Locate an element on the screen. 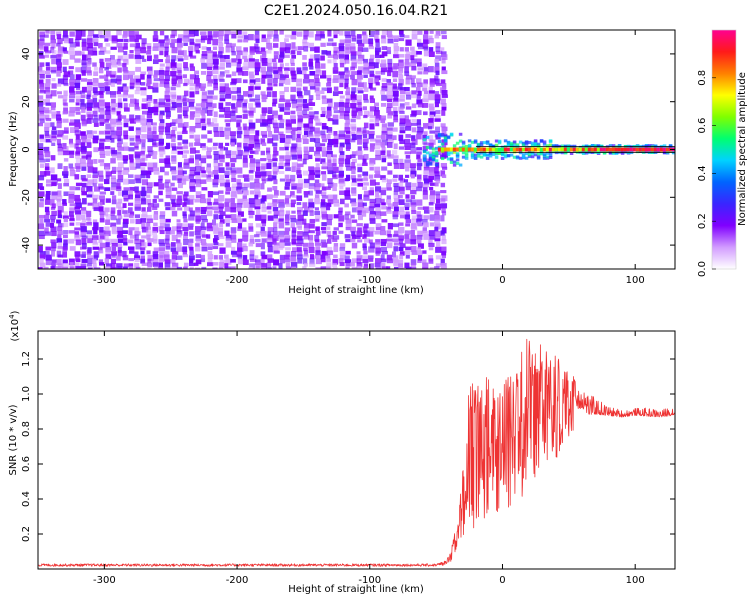  y-tick-label: 0.4 is located at coordinates (26, 499).